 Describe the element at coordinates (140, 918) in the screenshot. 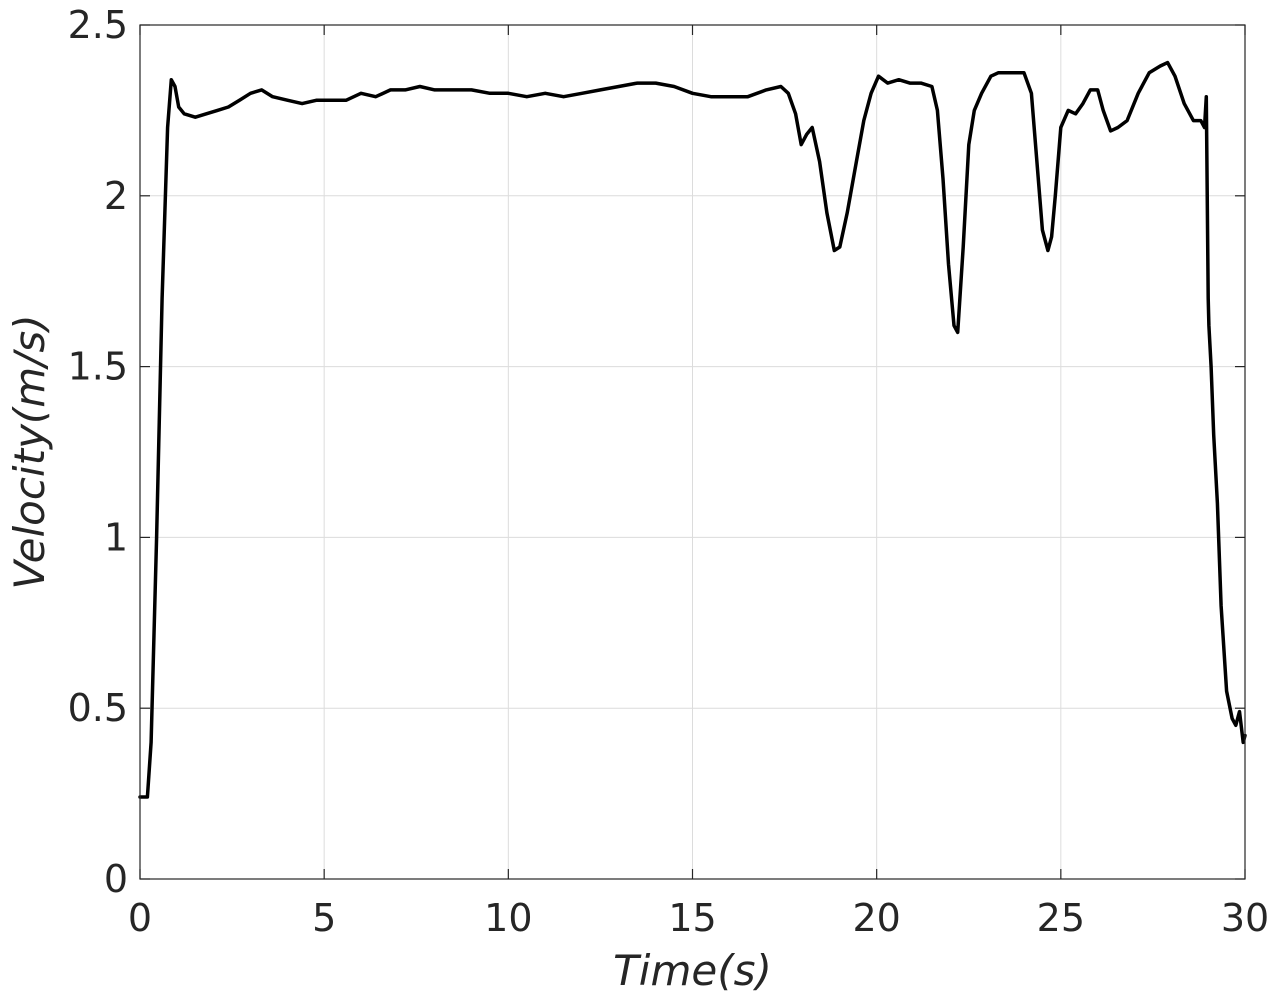

I see `x-tick-label: 0` at that location.